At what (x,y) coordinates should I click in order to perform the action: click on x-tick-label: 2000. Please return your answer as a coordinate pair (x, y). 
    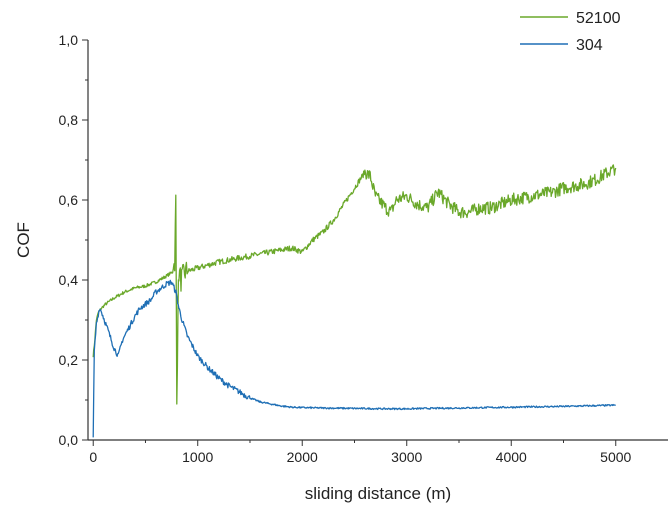
    Looking at the image, I should click on (302, 457).